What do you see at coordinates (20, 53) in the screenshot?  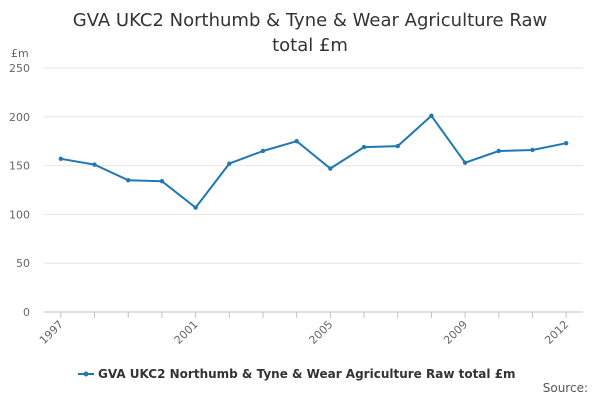 I see `y-axis-unit-label: £m` at bounding box center [20, 53].